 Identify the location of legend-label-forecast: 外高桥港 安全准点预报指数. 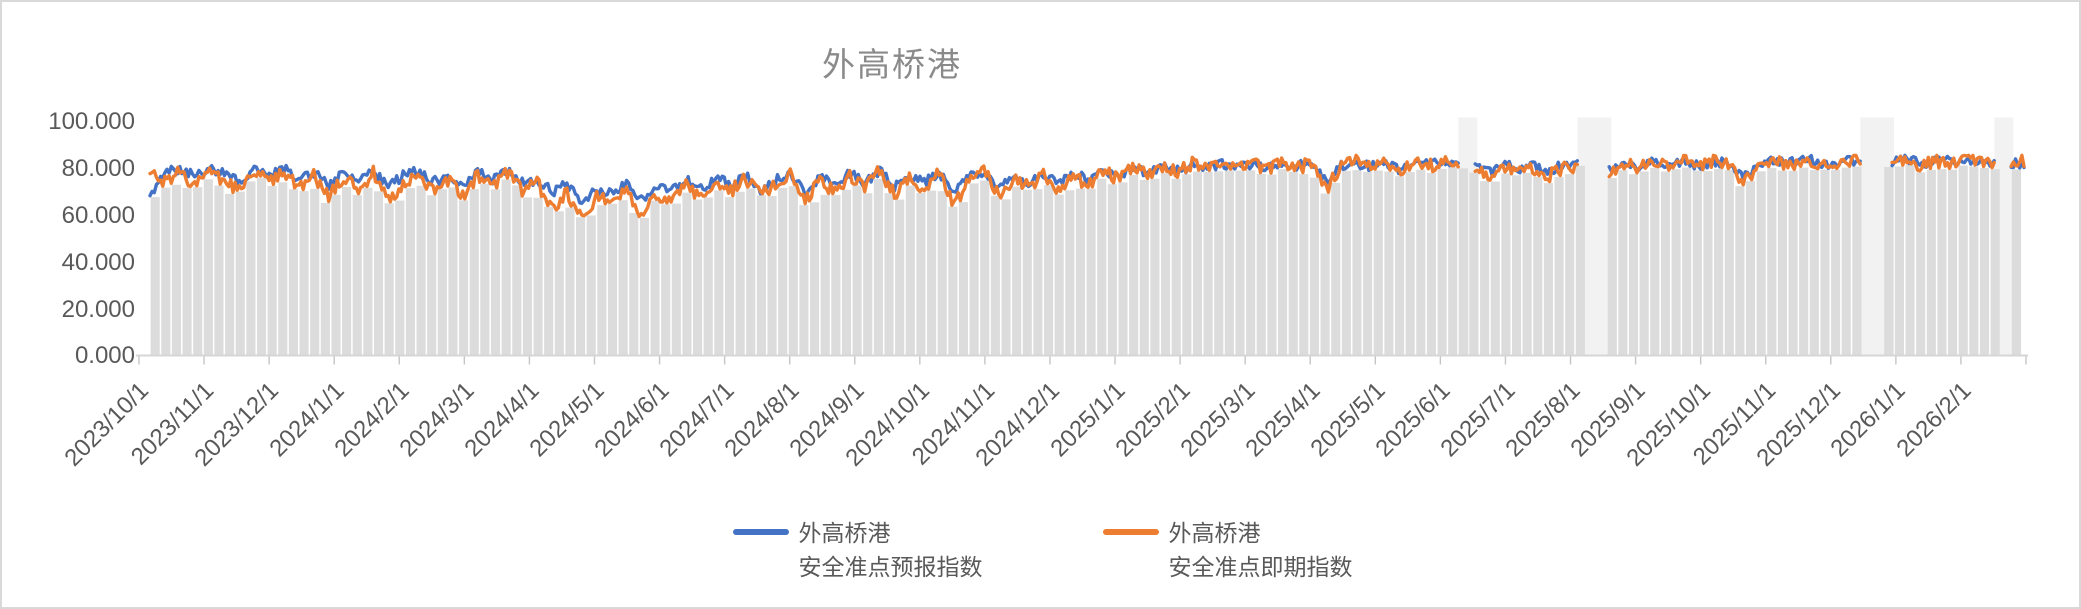
(891, 550).